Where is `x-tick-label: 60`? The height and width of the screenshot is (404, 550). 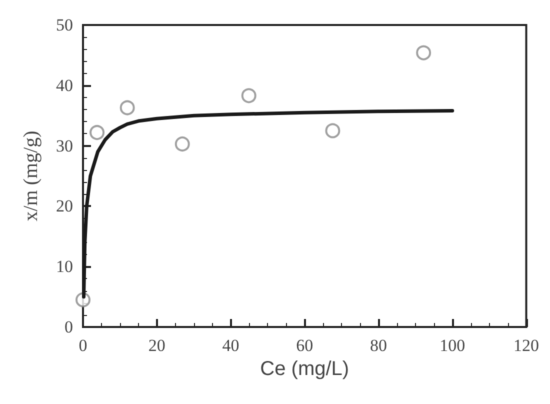 x-tick-label: 60 is located at coordinates (305, 345).